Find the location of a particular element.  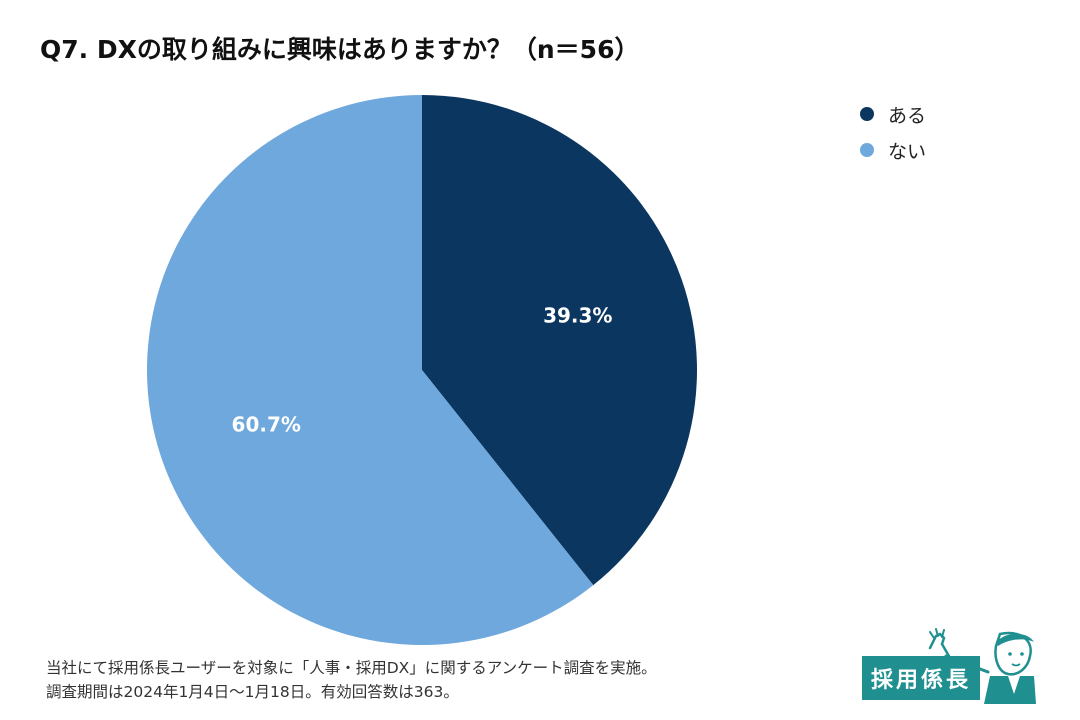

legend-label-aru: ある is located at coordinates (907, 115).